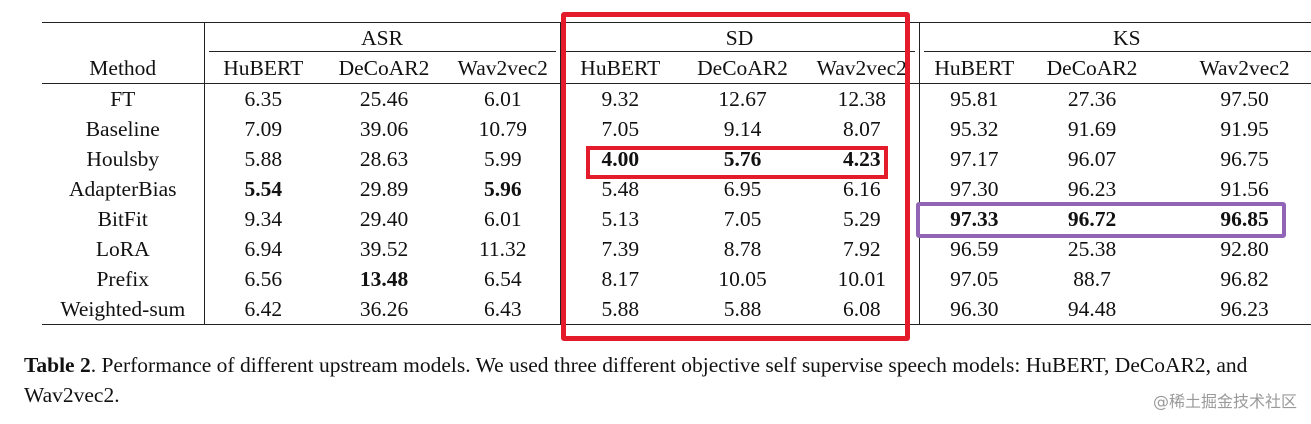  Describe the element at coordinates (503, 309) in the screenshot. I see `value-cell: 6.43` at that location.